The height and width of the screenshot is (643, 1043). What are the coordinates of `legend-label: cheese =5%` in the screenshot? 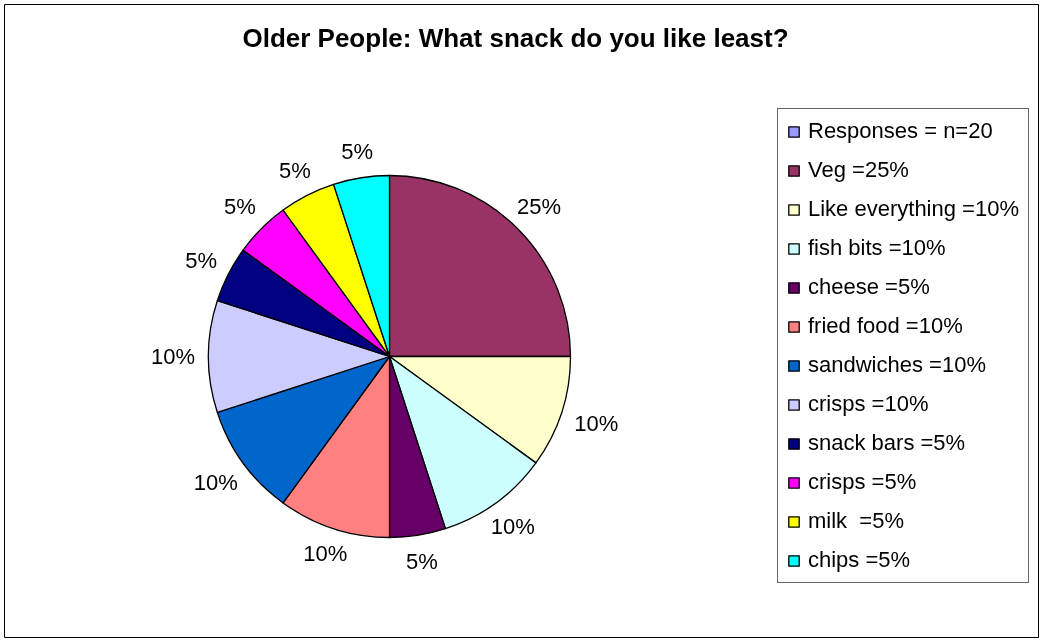 It's located at (869, 287).